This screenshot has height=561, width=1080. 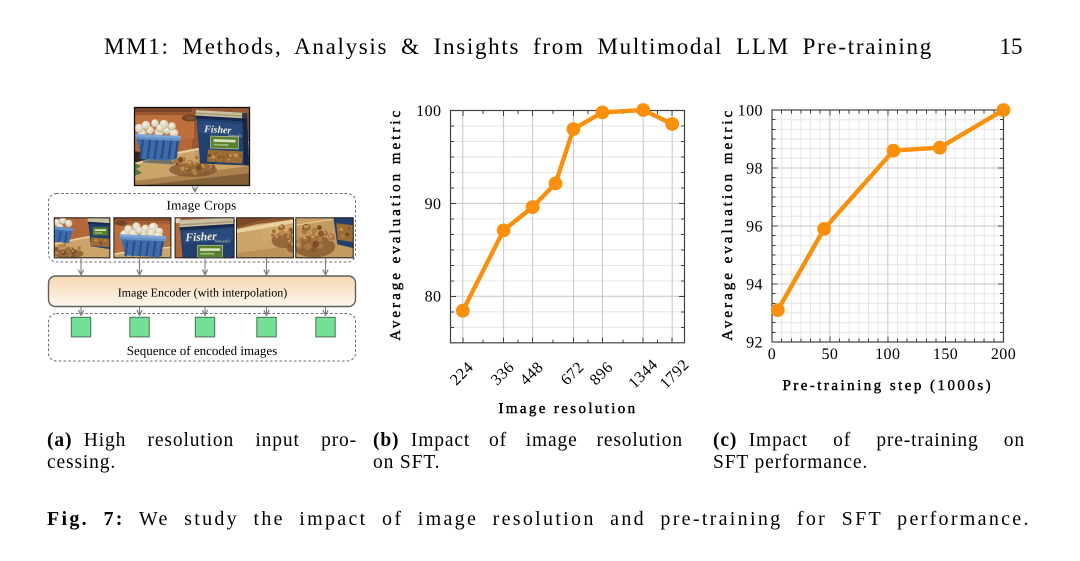 I want to click on svg-text: 98, so click(x=754, y=168).